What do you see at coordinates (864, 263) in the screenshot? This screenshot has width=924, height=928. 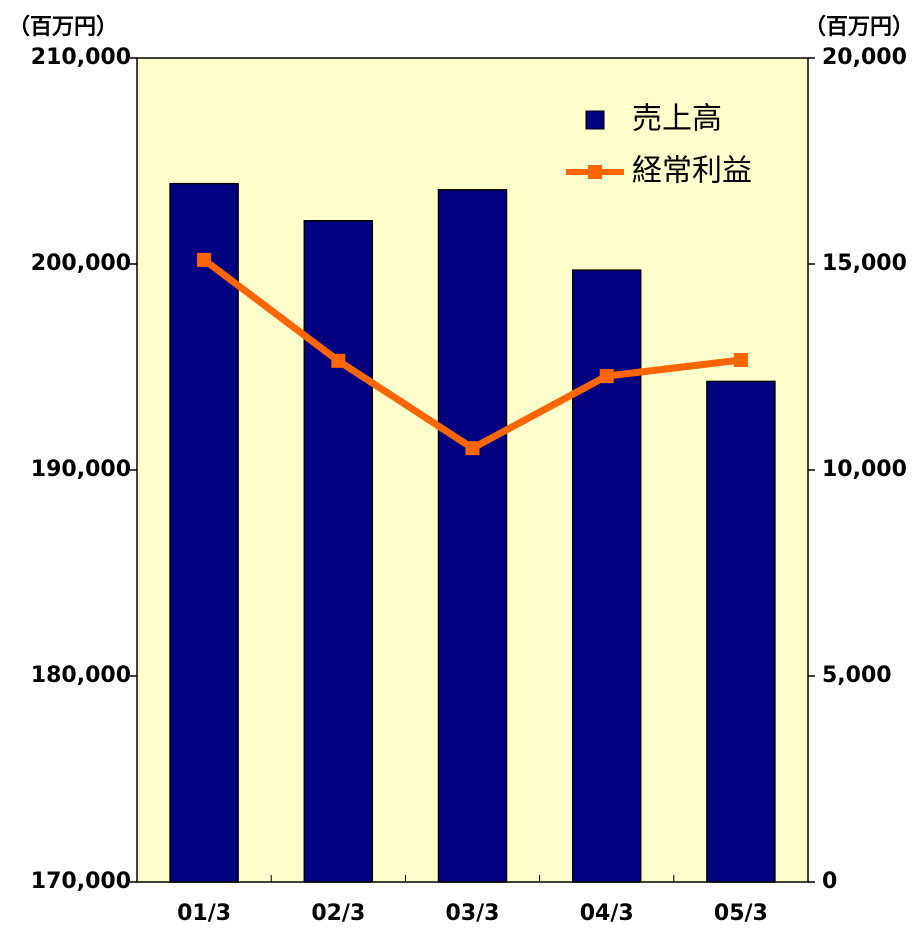 I see `y2-tick-label: 15,000` at bounding box center [864, 263].